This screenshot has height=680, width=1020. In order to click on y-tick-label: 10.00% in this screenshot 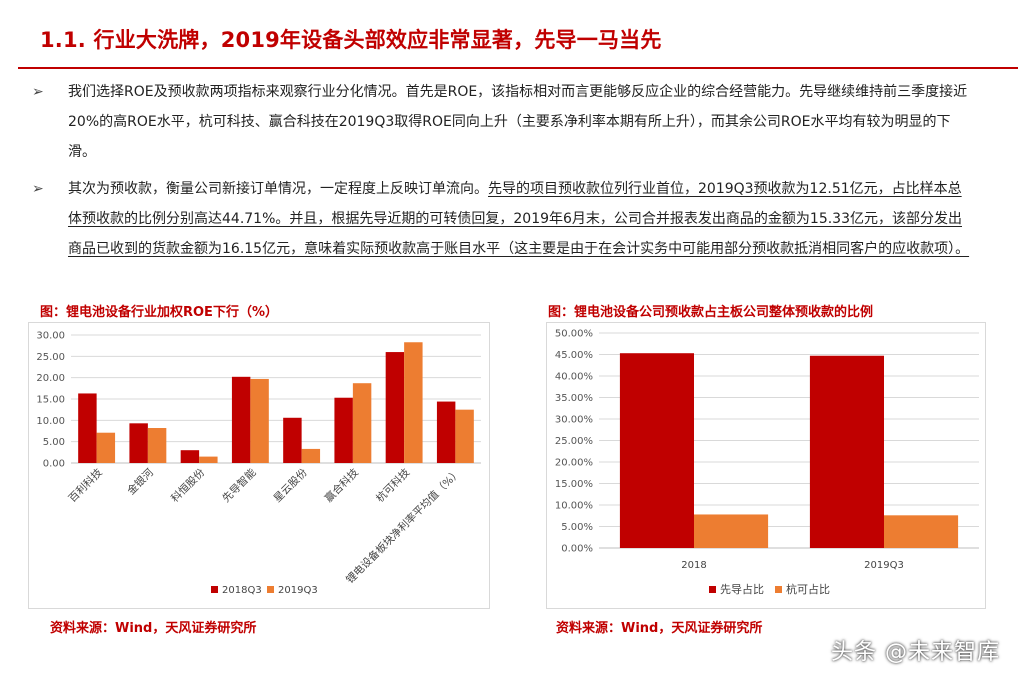, I will do `click(574, 506)`.